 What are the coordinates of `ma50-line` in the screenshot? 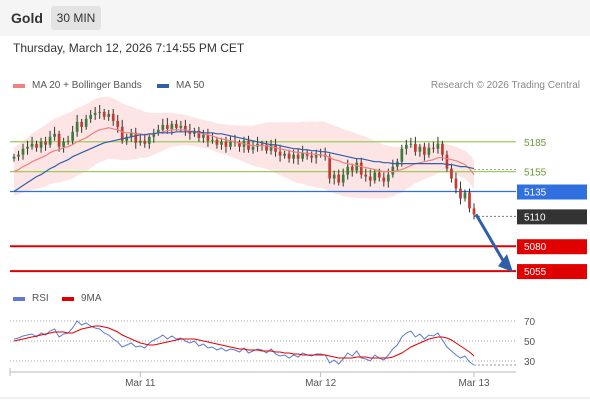 It's located at (244, 161).